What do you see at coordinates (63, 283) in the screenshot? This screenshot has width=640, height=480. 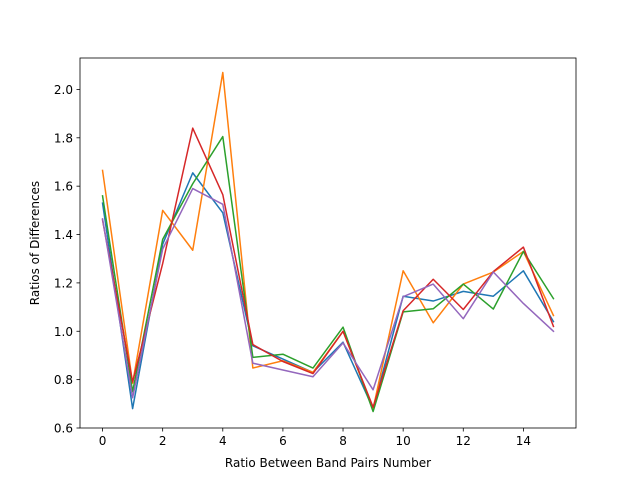 I see `y-tick-label: 1.2` at bounding box center [63, 283].